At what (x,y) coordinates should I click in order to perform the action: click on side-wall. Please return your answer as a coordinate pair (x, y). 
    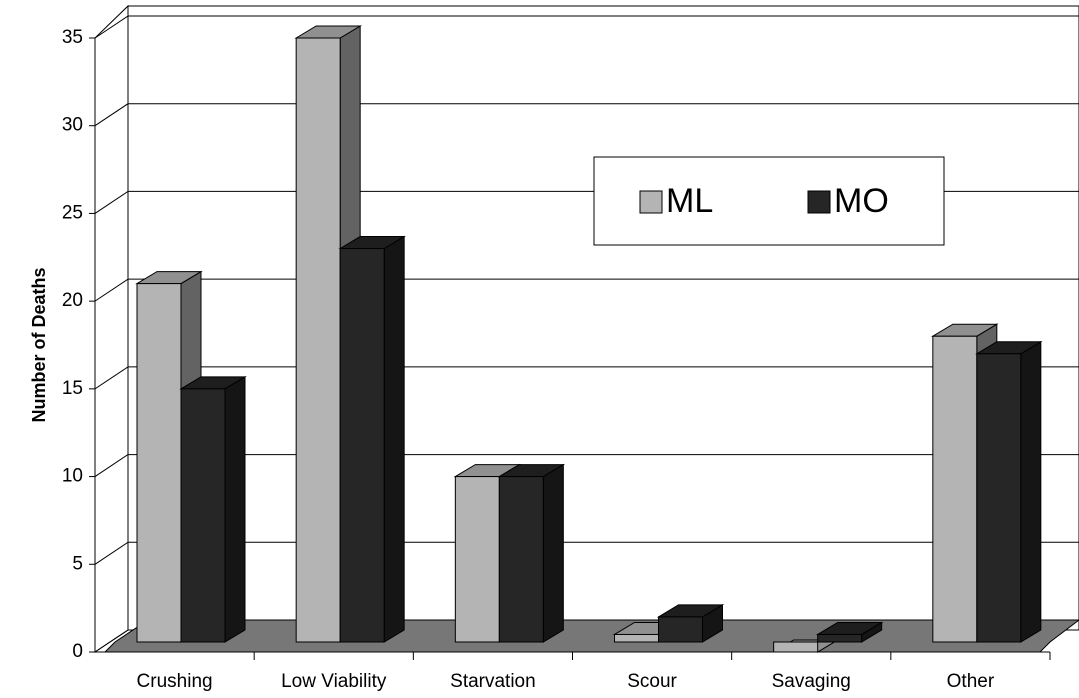
    Looking at the image, I should click on (111, 328).